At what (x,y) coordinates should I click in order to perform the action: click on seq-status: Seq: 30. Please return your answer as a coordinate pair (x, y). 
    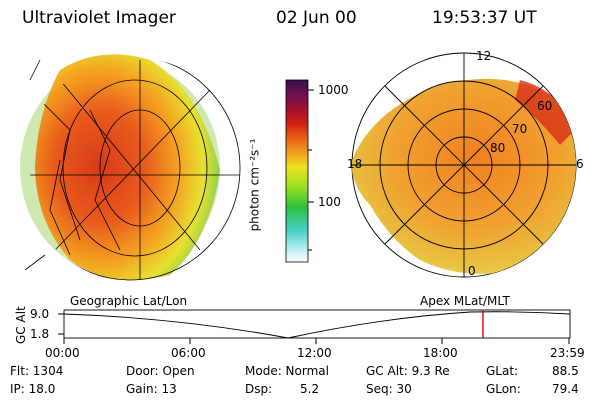
    Looking at the image, I should click on (389, 389).